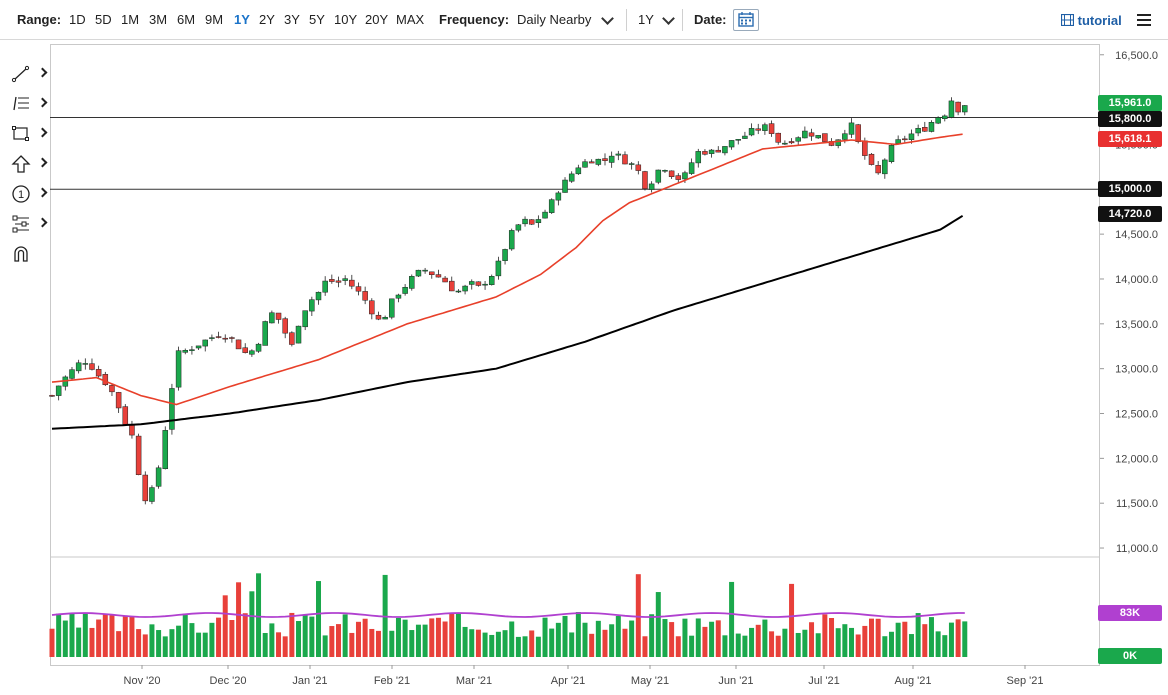 Image resolution: width=1168 pixels, height=695 pixels. What do you see at coordinates (103, 19) in the screenshot?
I see `range-5d: 5D` at bounding box center [103, 19].